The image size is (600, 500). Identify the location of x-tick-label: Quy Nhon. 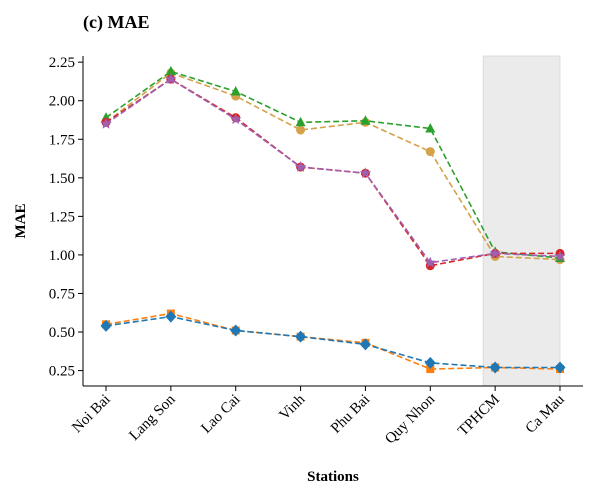
(410, 419).